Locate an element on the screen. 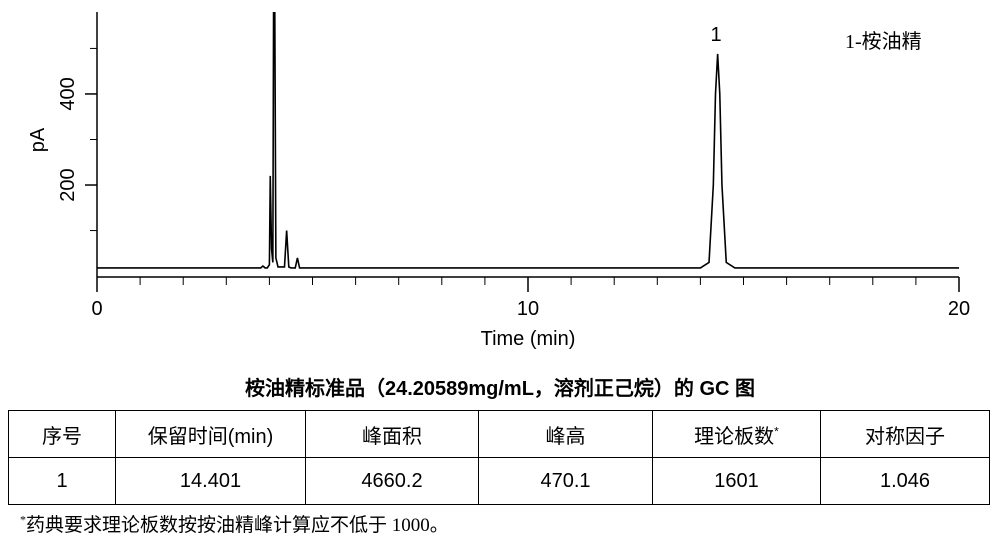 This screenshot has height=543, width=1000. peak-label: 1 is located at coordinates (715, 35).